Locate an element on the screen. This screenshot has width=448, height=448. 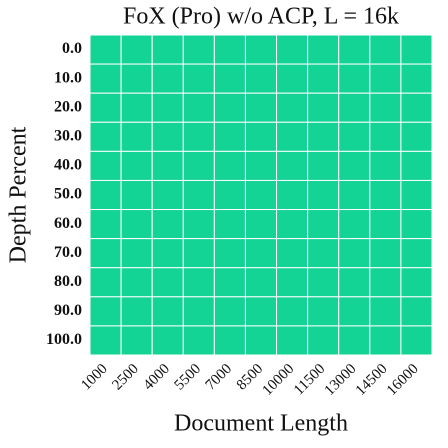
x-tick-label: 1000 is located at coordinates (94, 377).